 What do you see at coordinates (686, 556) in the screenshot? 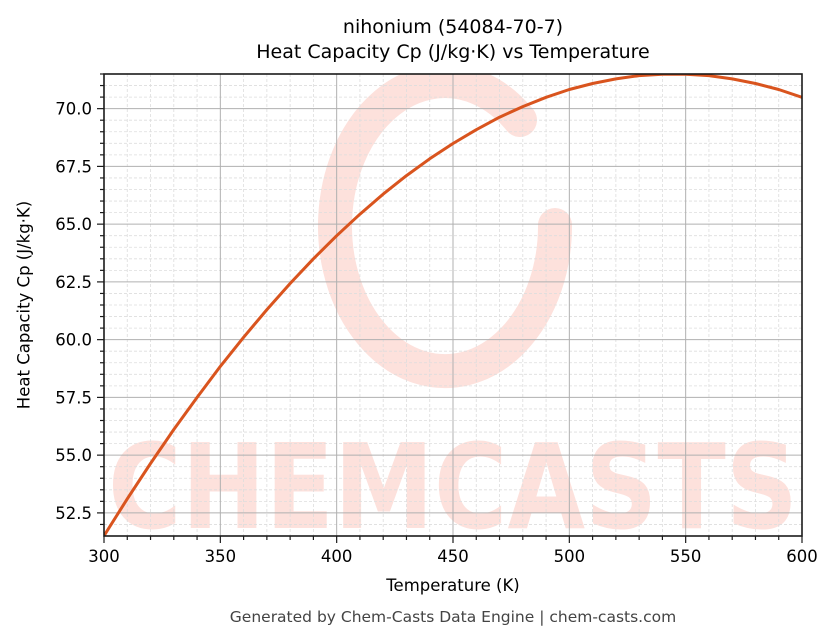
I see `x-tick-label: 550` at bounding box center [686, 556].